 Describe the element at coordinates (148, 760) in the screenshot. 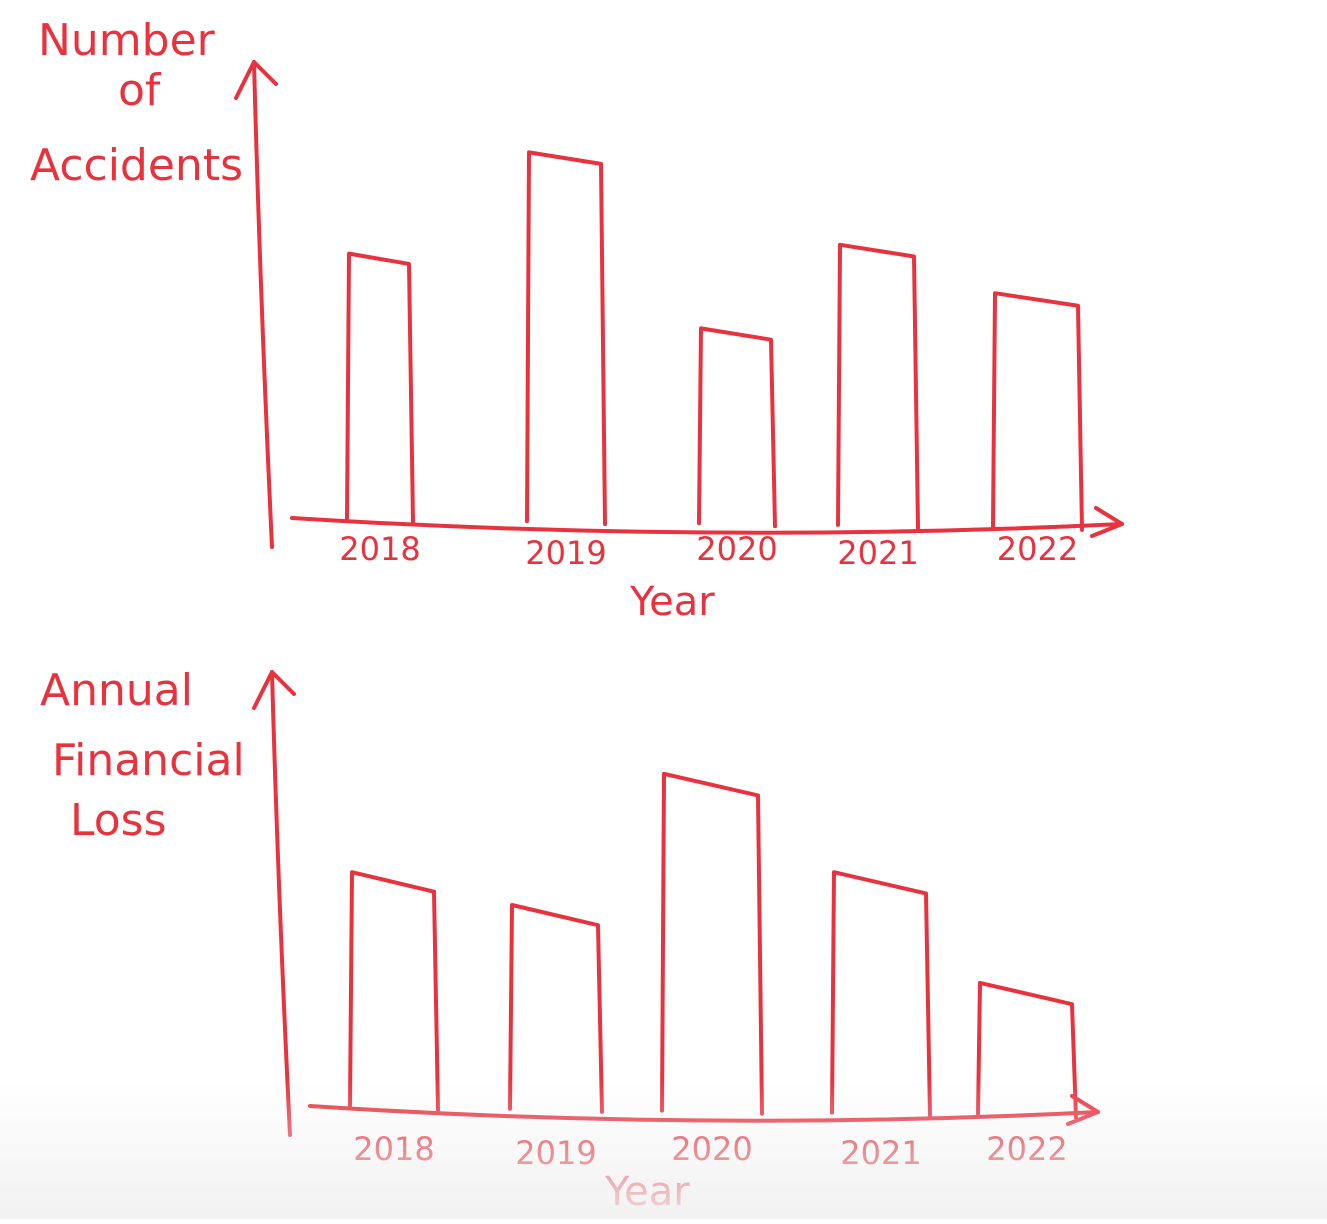

I see `chart2-ylabel-line2: Financial` at that location.